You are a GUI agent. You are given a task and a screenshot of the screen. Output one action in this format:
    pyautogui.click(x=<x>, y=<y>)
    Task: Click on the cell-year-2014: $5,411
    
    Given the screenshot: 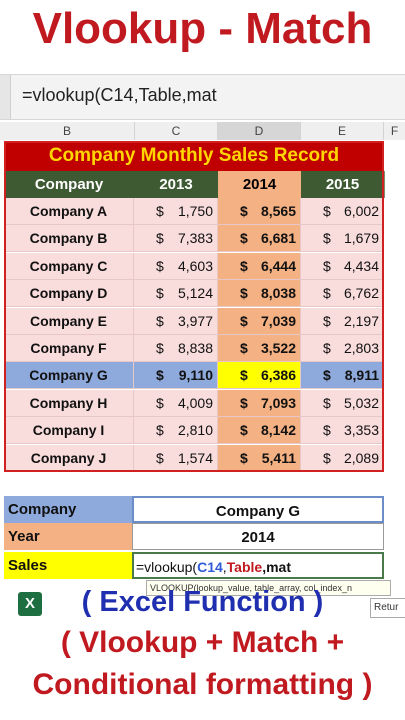 What is the action you would take?
    pyautogui.click(x=259, y=458)
    